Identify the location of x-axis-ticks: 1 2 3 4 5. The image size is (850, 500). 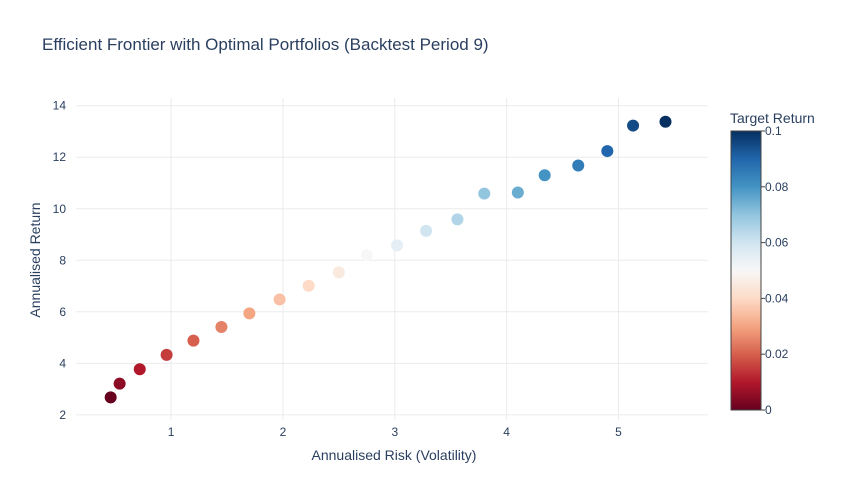
(395, 432).